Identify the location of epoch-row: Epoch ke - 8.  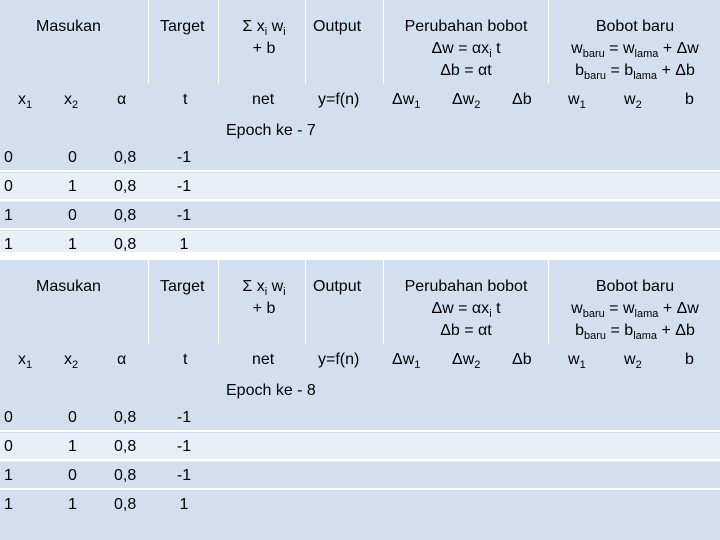
(360, 390).